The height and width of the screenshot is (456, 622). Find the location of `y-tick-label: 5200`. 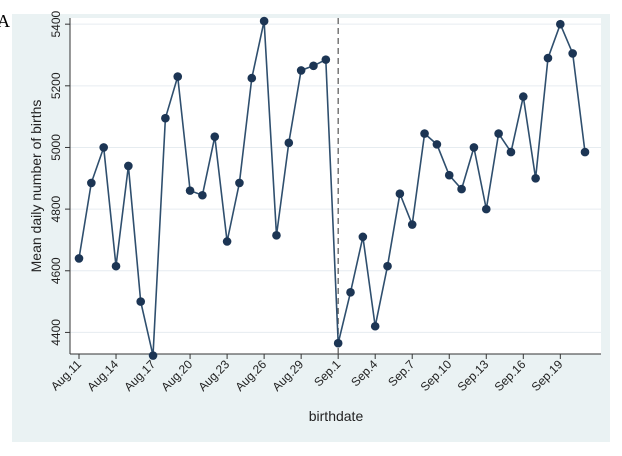

y-tick-label: 5200 is located at coordinates (56, 85).